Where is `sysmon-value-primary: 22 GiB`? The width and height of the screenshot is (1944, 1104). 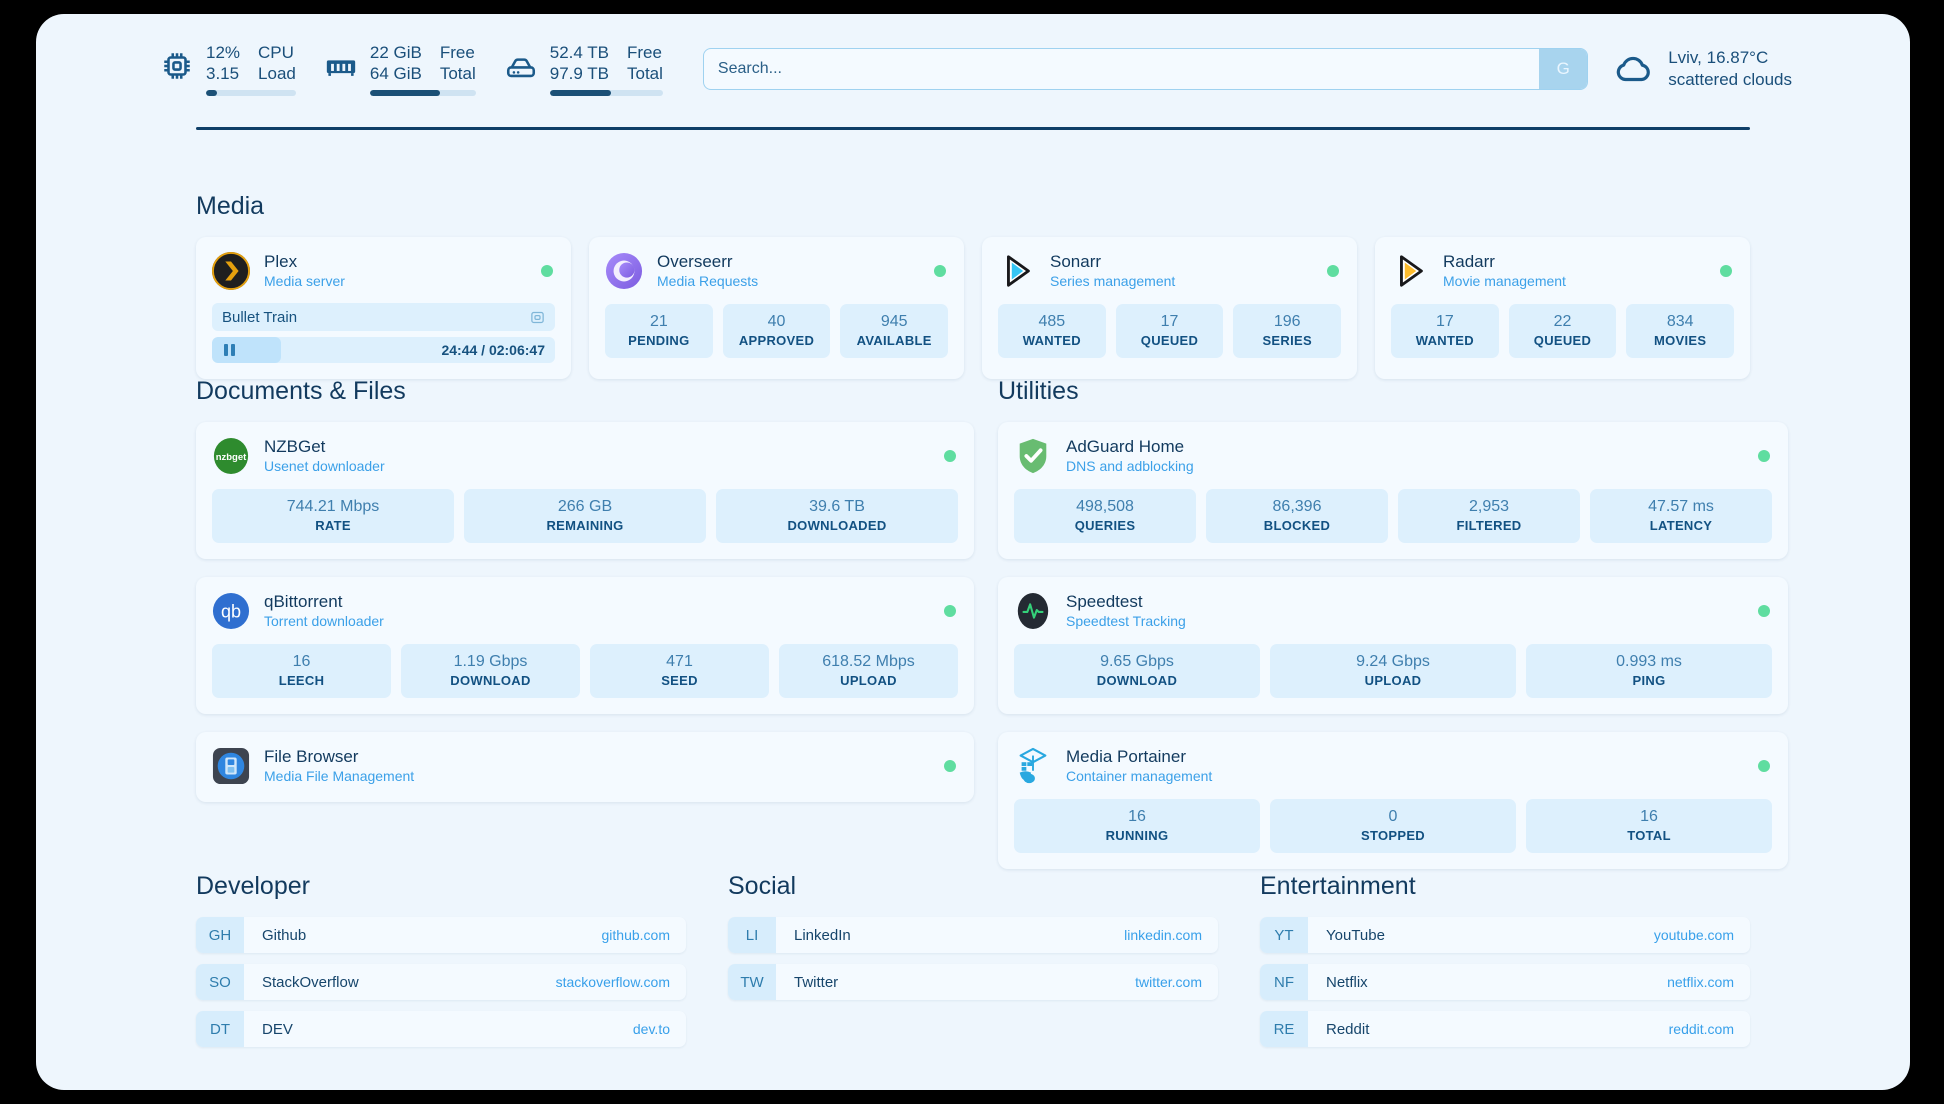
sysmon-value-primary: 22 GiB is located at coordinates (395, 52).